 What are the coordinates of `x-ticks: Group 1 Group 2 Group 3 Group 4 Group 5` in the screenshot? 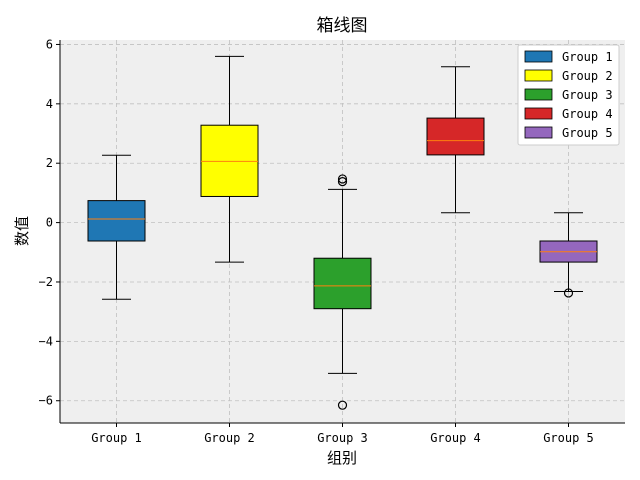 It's located at (342, 434).